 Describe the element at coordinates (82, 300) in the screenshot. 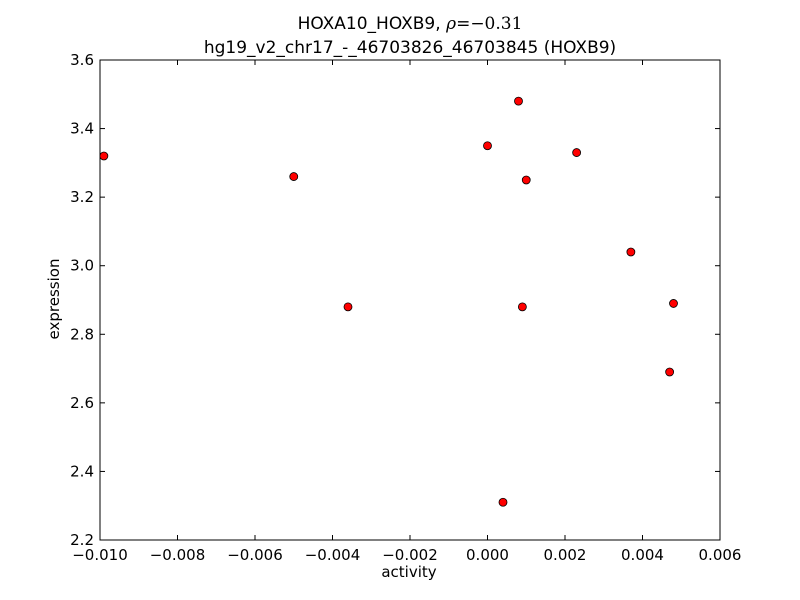

I see `y-tick-labels: 2.2 2.4 2.6 2.8 3.0 3.2 3.4 3.6` at that location.